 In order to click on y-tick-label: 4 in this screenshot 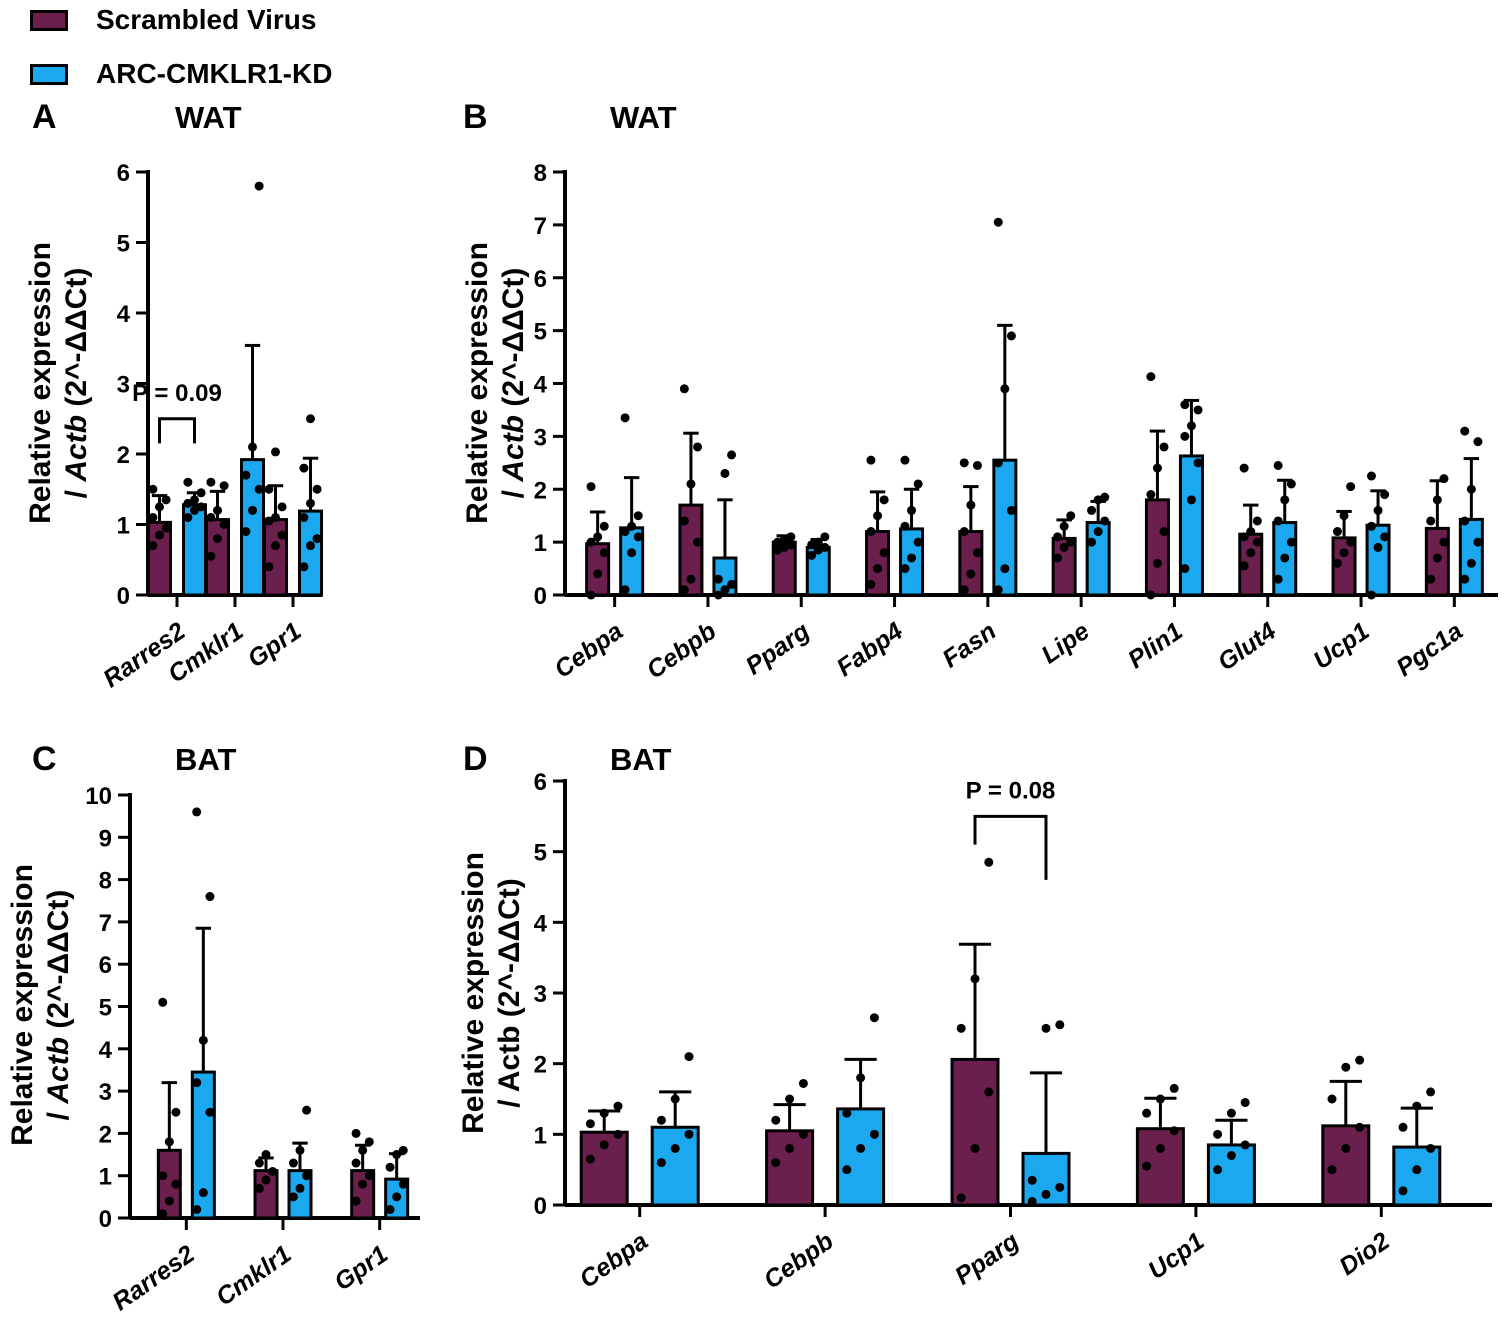, I will do `click(124, 314)`.